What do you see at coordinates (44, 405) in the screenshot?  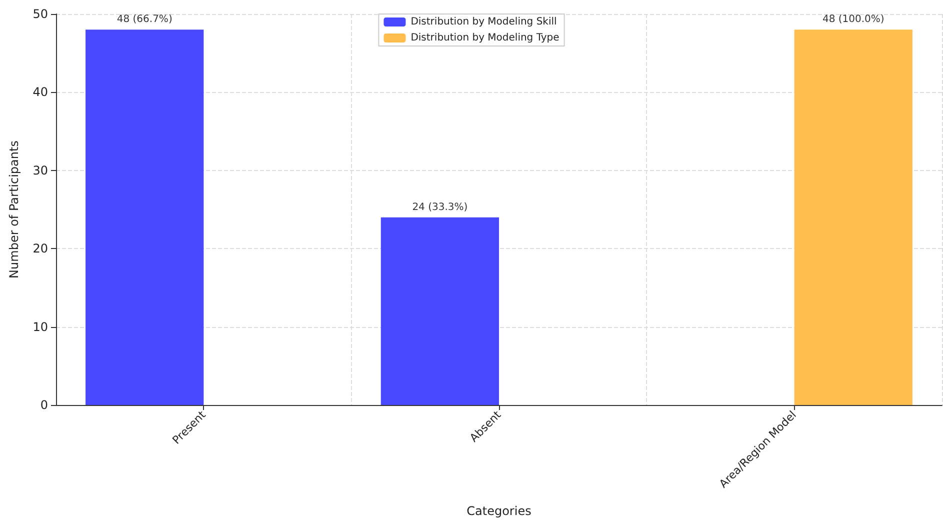 I see `y-tick-label: 0` at bounding box center [44, 405].